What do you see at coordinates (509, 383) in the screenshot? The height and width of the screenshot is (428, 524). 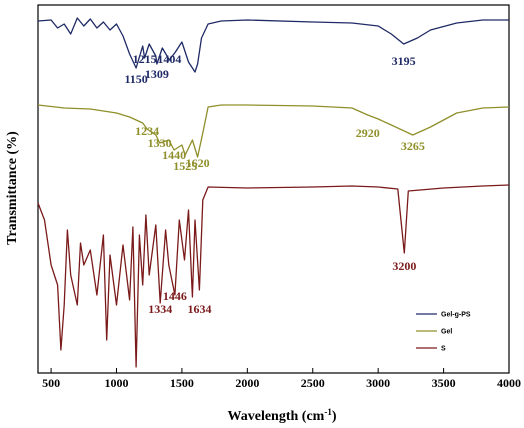 I see `x-tick-label: 4000` at bounding box center [509, 383].